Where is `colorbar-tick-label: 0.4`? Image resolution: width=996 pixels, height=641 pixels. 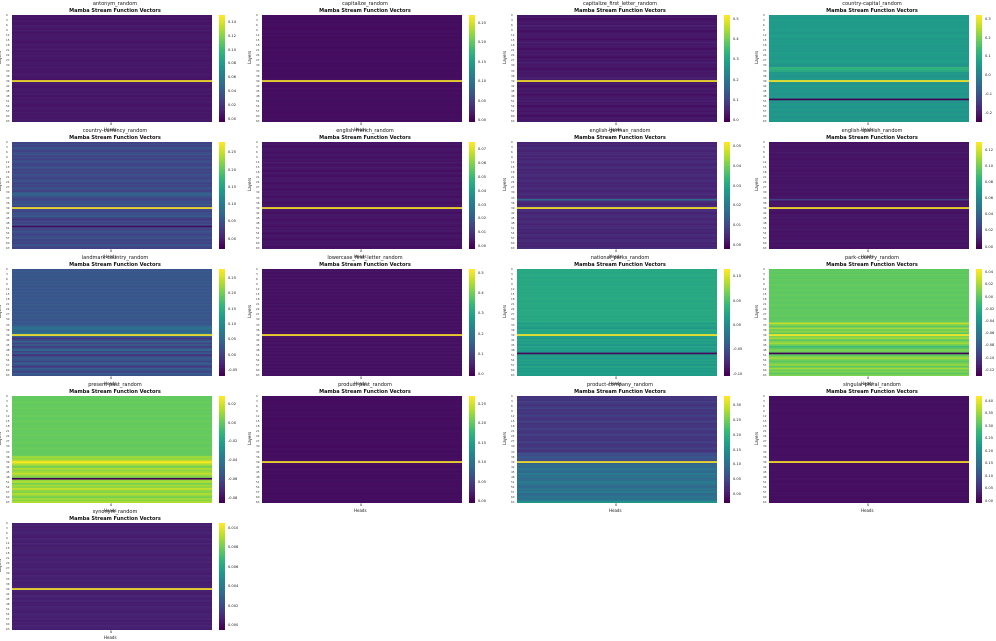
colorbar-tick-label: 0.4 is located at coordinates (481, 293).